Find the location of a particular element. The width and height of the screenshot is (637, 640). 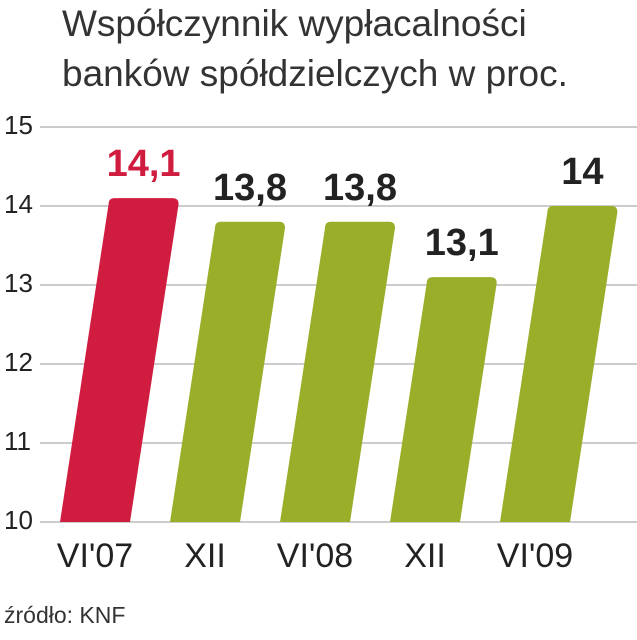

value-label: 14 is located at coordinates (582, 172).